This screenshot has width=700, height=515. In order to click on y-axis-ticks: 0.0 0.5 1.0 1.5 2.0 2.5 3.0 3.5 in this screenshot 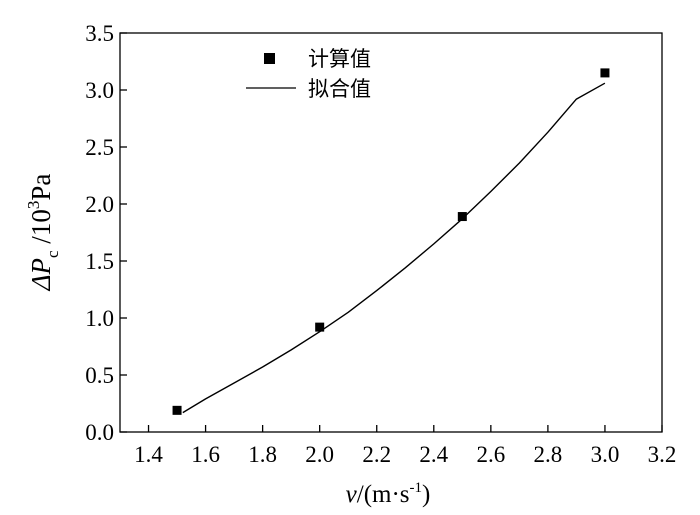, I will do `click(106, 233)`.